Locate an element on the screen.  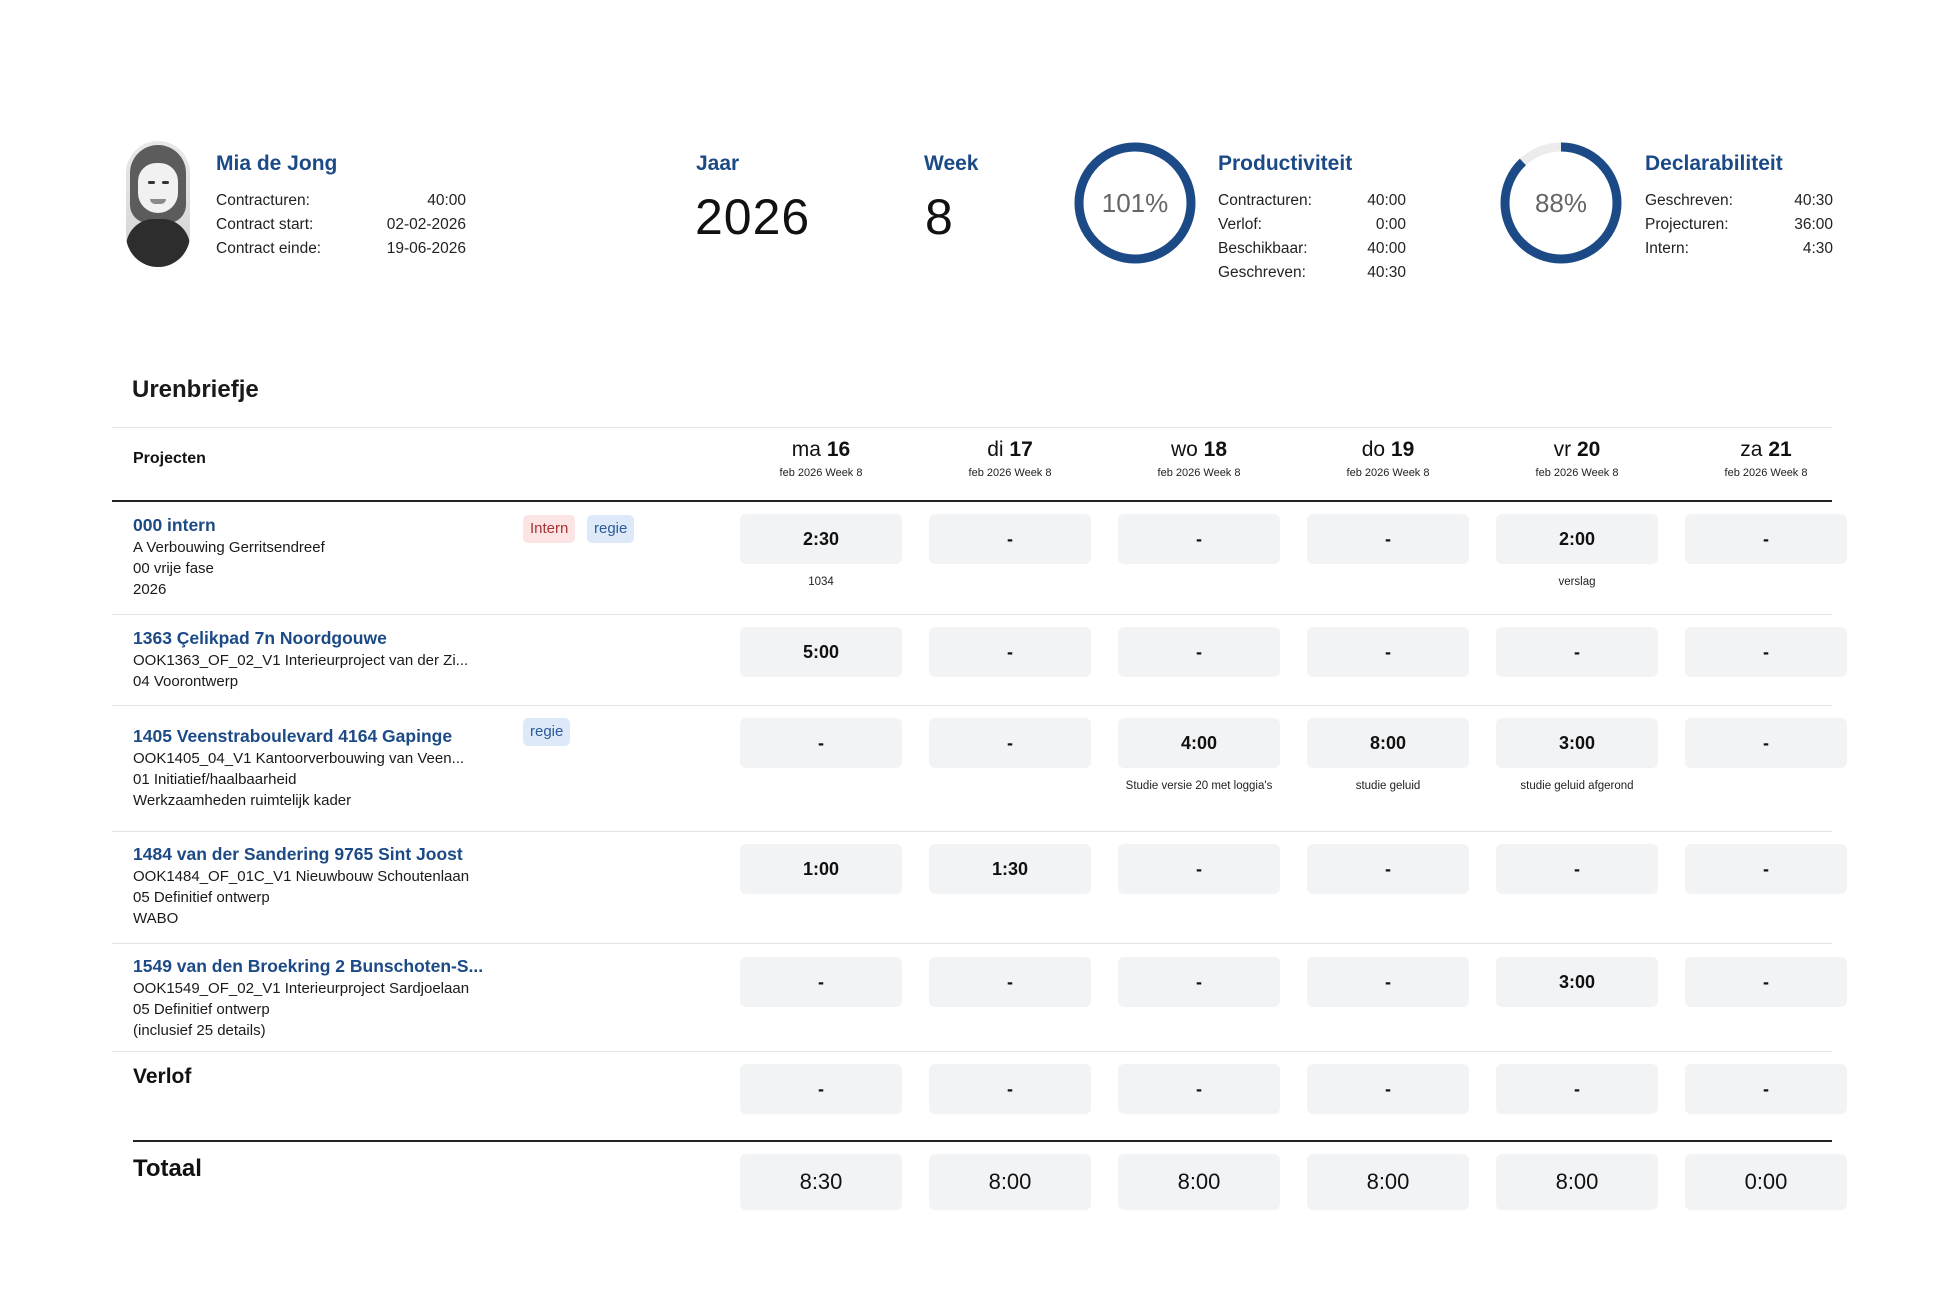
productivity-row: Verlof: 0:00 is located at coordinates (1312, 225).